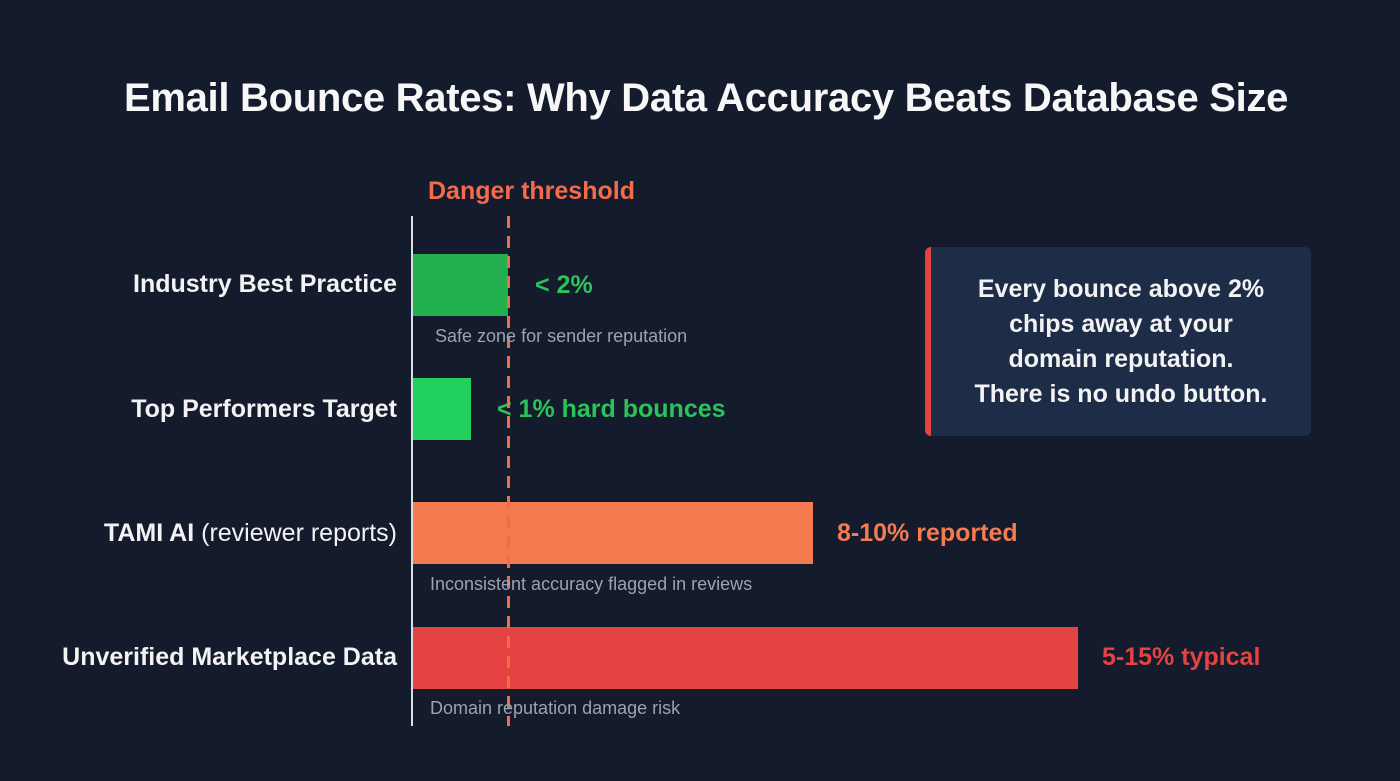 This screenshot has width=1400, height=781. What do you see at coordinates (442, 409) in the screenshot?
I see `bar-top-performers-target` at bounding box center [442, 409].